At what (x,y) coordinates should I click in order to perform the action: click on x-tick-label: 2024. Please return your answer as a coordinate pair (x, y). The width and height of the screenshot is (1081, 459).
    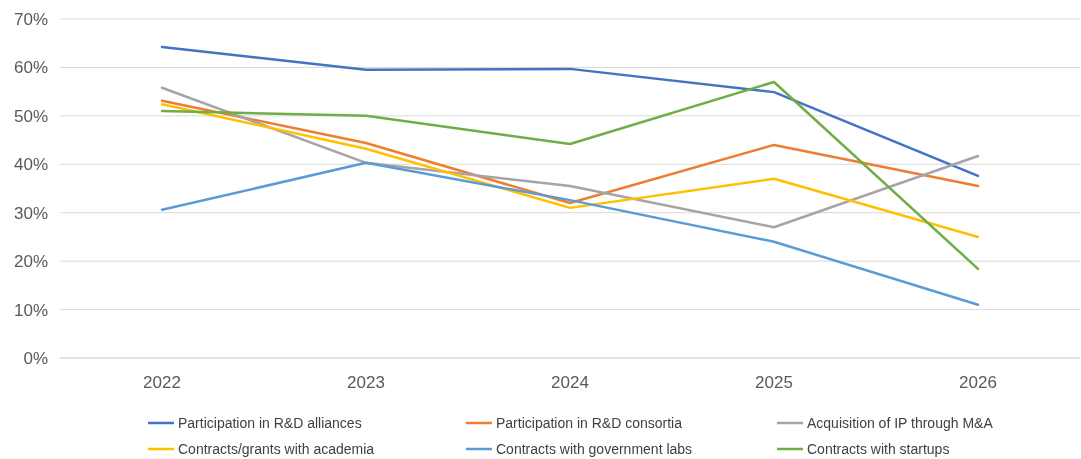
    Looking at the image, I should click on (570, 382).